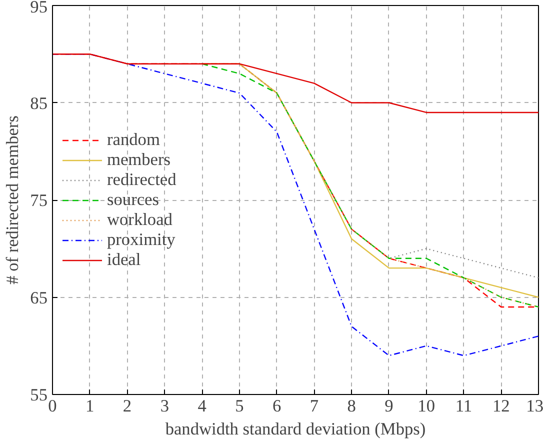 The image size is (543, 441). Describe the element at coordinates (164, 406) in the screenshot. I see `x-tick-label: 3` at that location.